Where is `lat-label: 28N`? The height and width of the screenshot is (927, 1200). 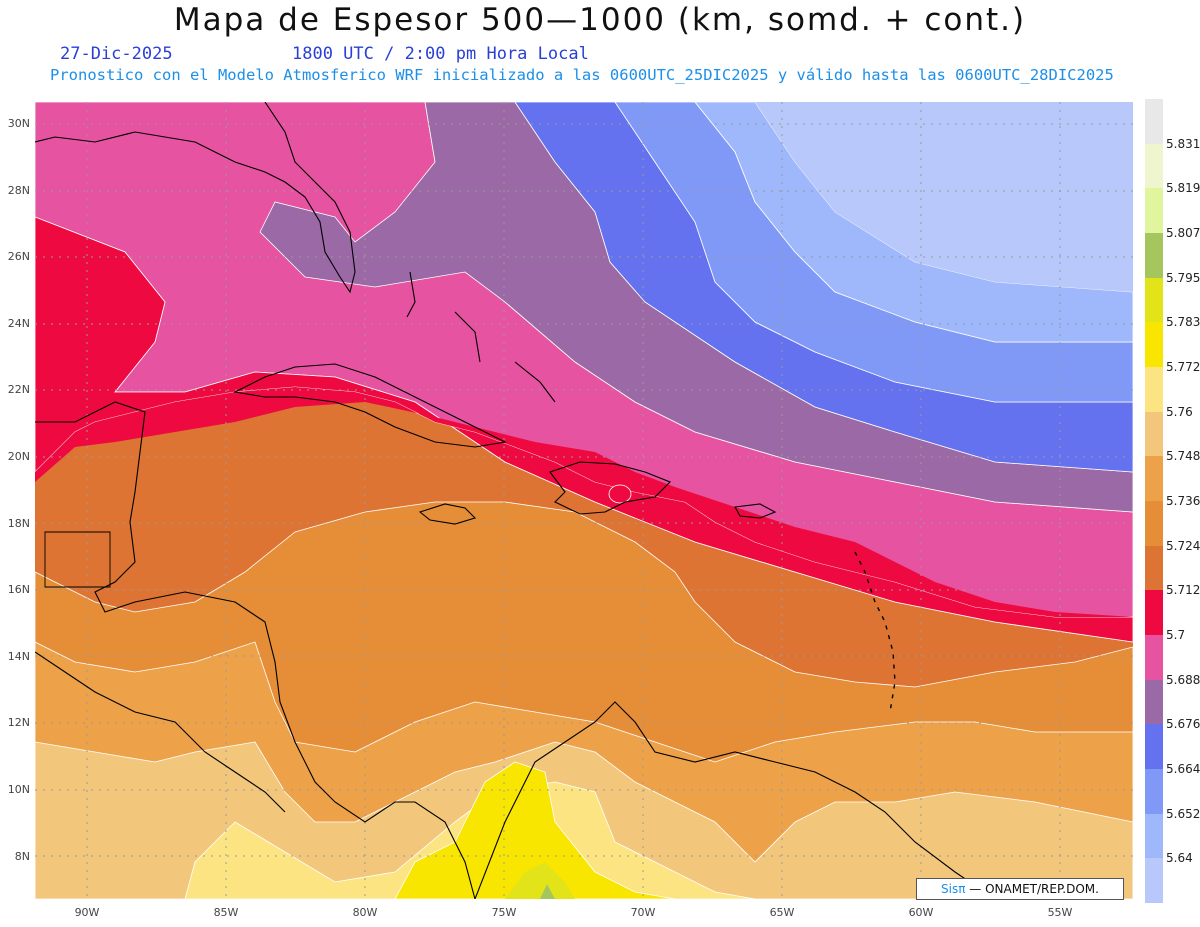
lat-label: 28N is located at coordinates (18, 190).